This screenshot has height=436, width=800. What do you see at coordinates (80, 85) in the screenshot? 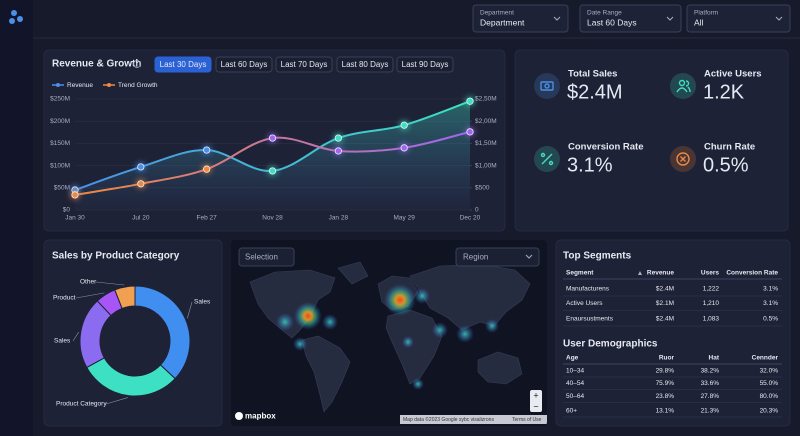
I see `legend-label: Revenue` at bounding box center [80, 85].